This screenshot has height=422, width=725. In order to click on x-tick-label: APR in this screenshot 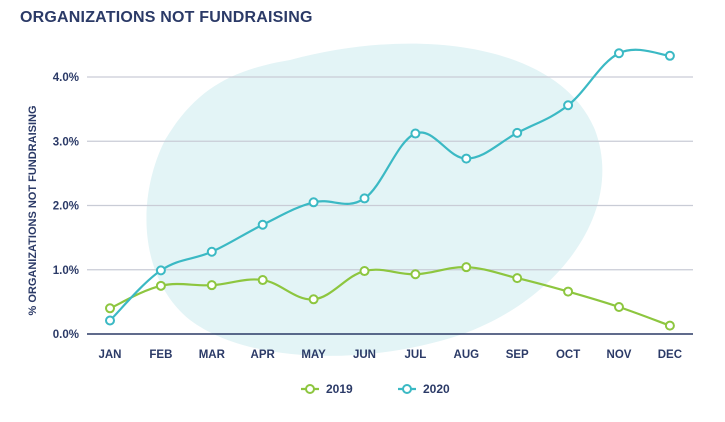, I will do `click(263, 355)`.